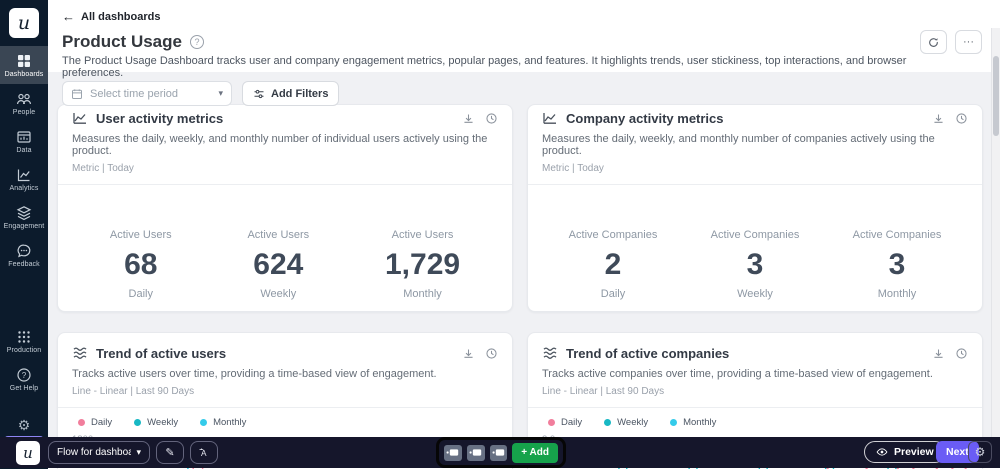 This screenshot has width=1000, height=469. What do you see at coordinates (133, 391) in the screenshot?
I see `card-meta: Line - Linear | Last 90 Days` at bounding box center [133, 391].